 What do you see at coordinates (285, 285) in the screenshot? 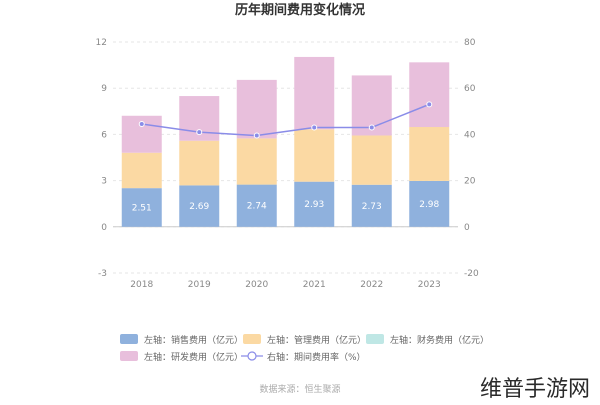
I see `x-axis: 2018 2019 2020 2021 2022 2023` at bounding box center [285, 285].